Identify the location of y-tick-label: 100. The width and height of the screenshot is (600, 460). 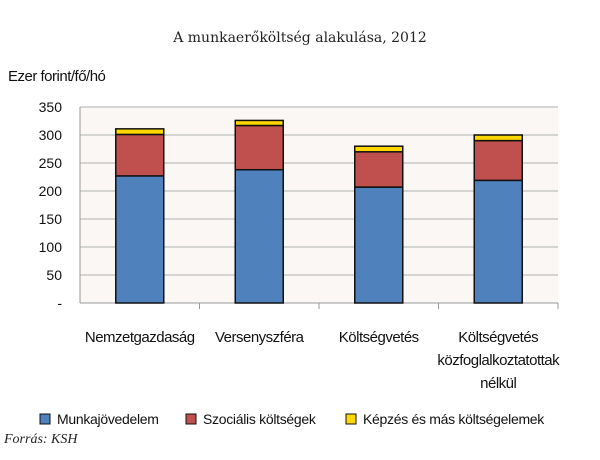
(51, 247).